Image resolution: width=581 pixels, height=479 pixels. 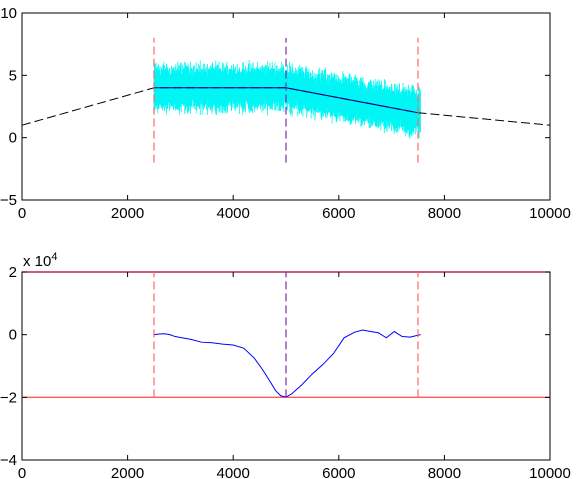 I want to click on top-ytick-label: 5, so click(x=13, y=75).